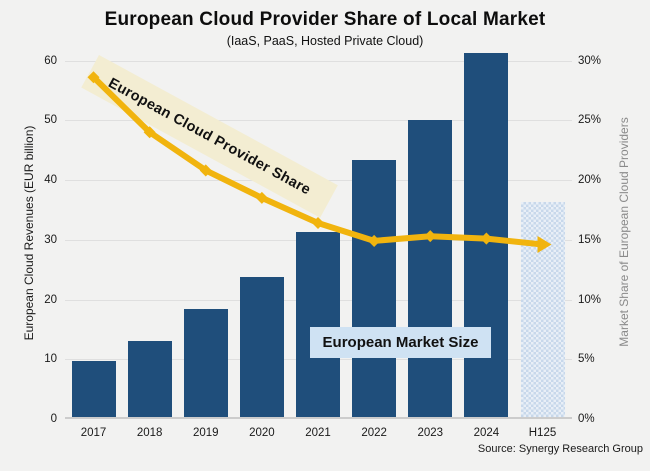 This screenshot has height=471, width=650. What do you see at coordinates (149, 379) in the screenshot?
I see `bar-2018` at bounding box center [149, 379].